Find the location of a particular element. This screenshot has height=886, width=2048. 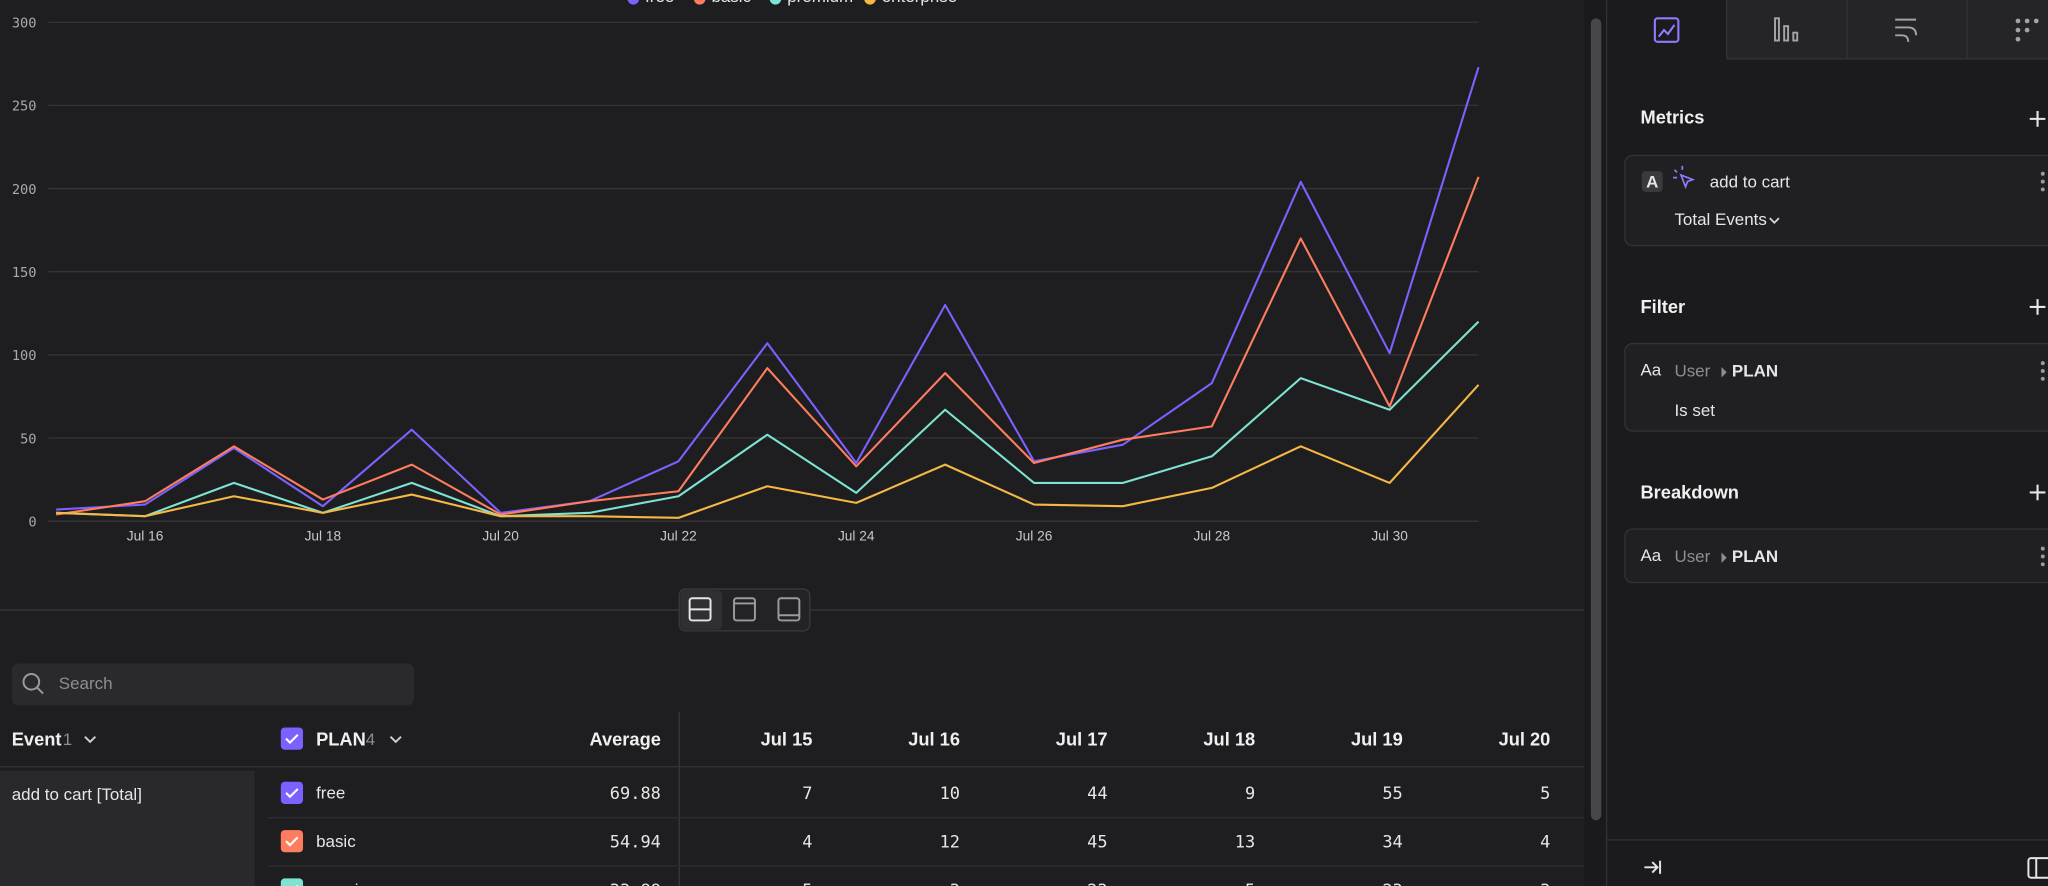

x-tick-label: Jul 28 is located at coordinates (1212, 535).